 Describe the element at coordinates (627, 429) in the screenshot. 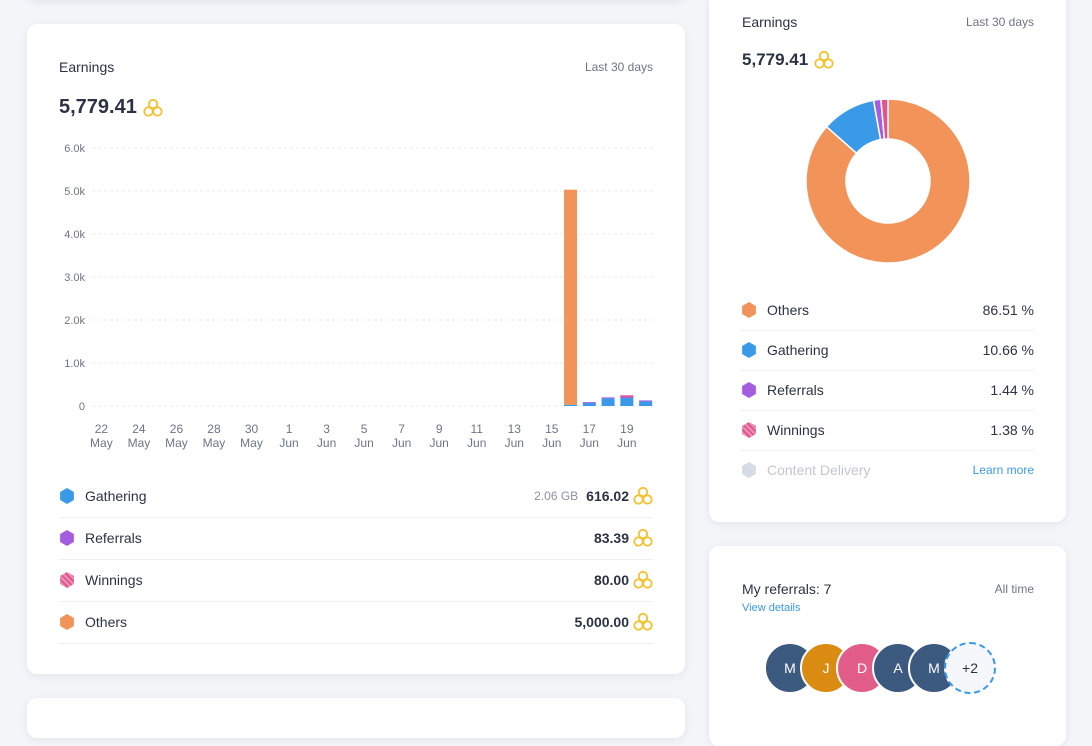

I see `x-tick-day: 19` at that location.